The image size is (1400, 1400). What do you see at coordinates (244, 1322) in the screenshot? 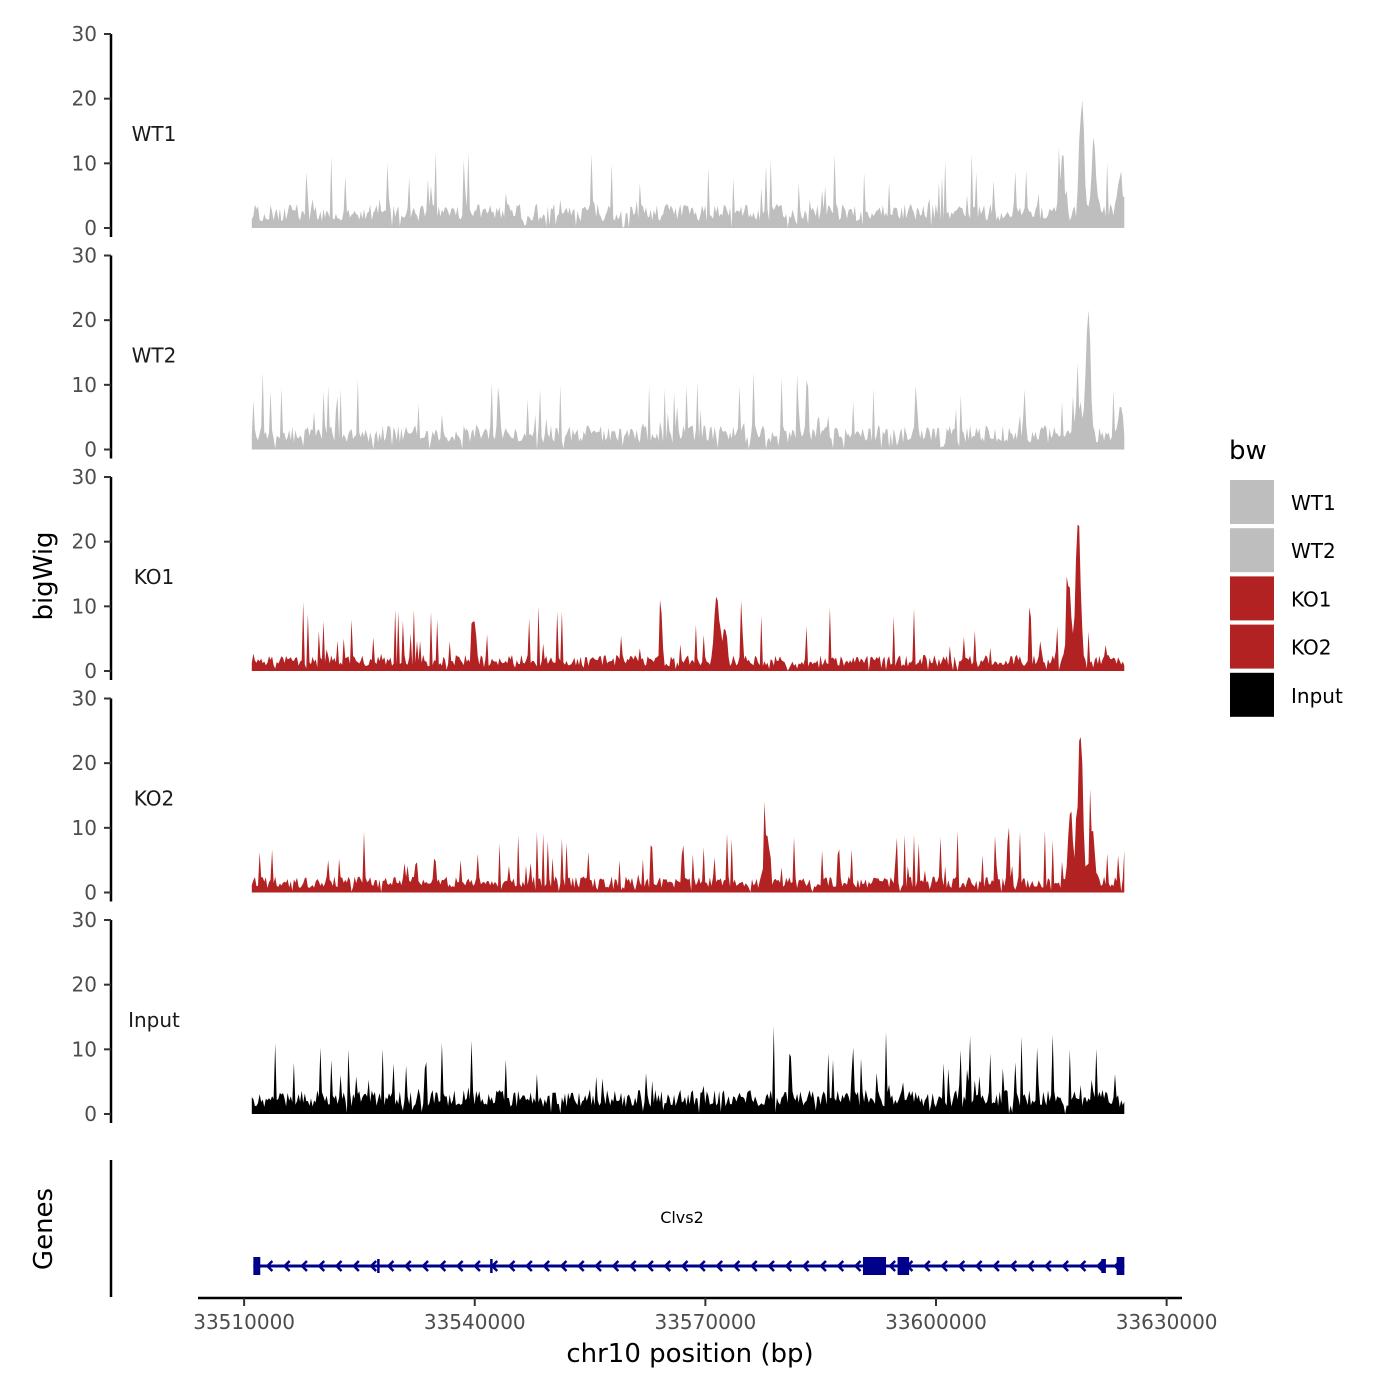
I see `x-tick-label-33510000: 33510000` at bounding box center [244, 1322].